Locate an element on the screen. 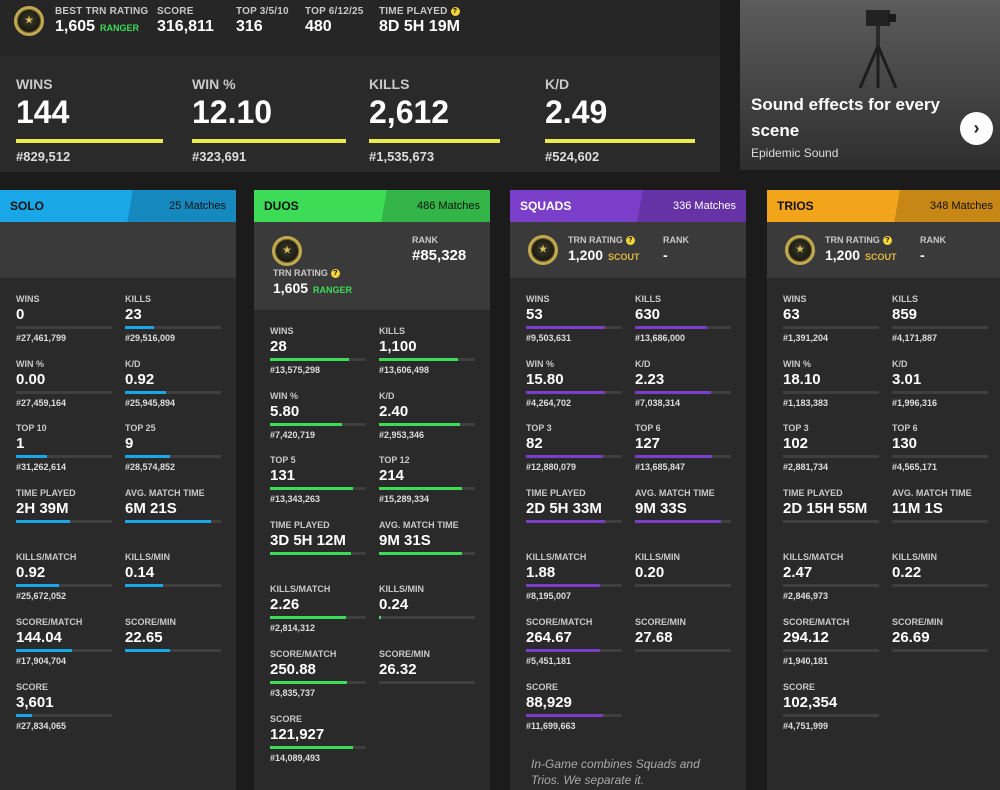 This screenshot has height=790, width=1000. score-value: 316,811 is located at coordinates (185, 26).